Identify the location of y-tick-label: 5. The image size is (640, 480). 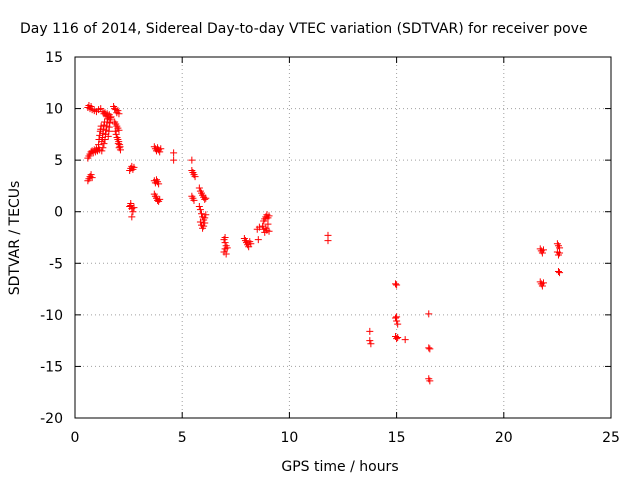
(58, 161).